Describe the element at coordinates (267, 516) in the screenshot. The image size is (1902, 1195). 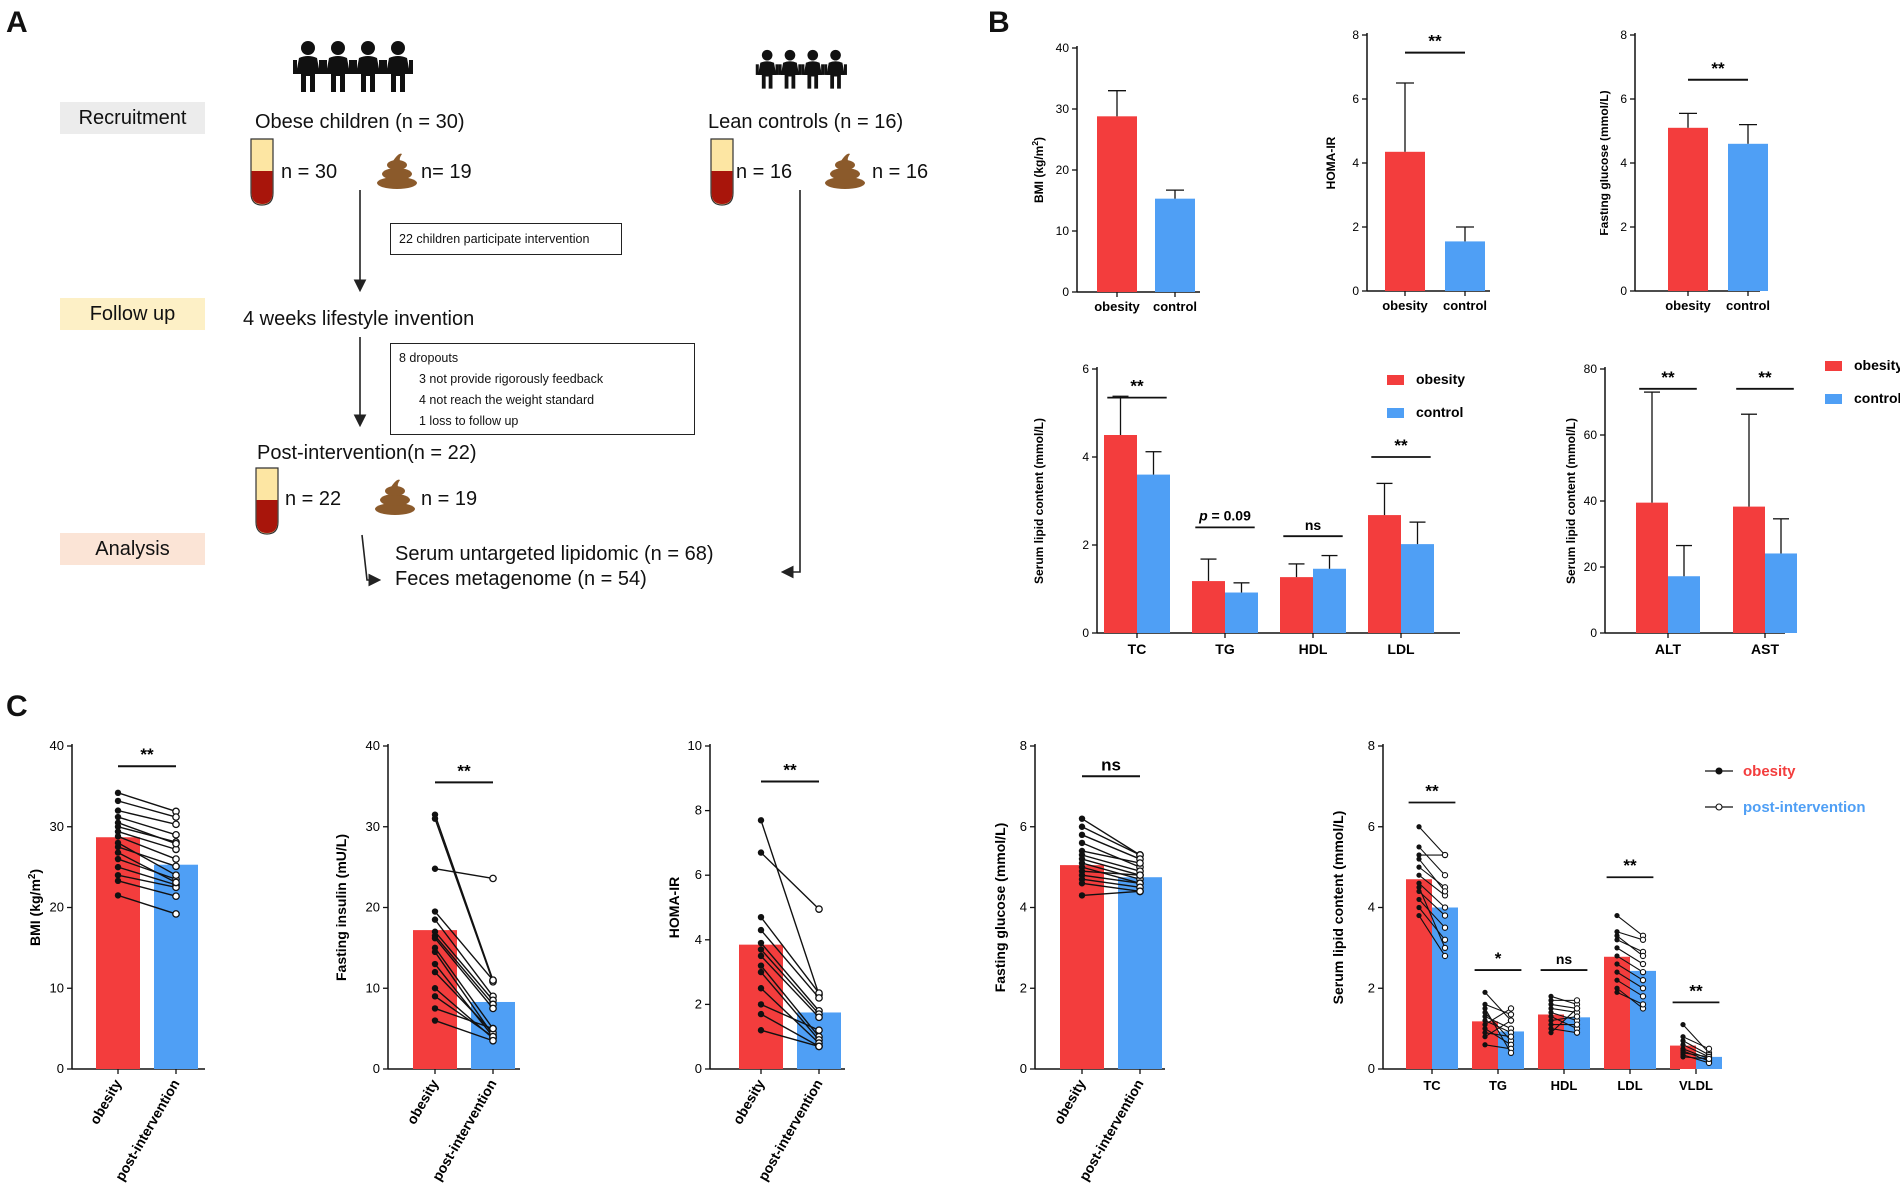
I see `tube-blood` at that location.